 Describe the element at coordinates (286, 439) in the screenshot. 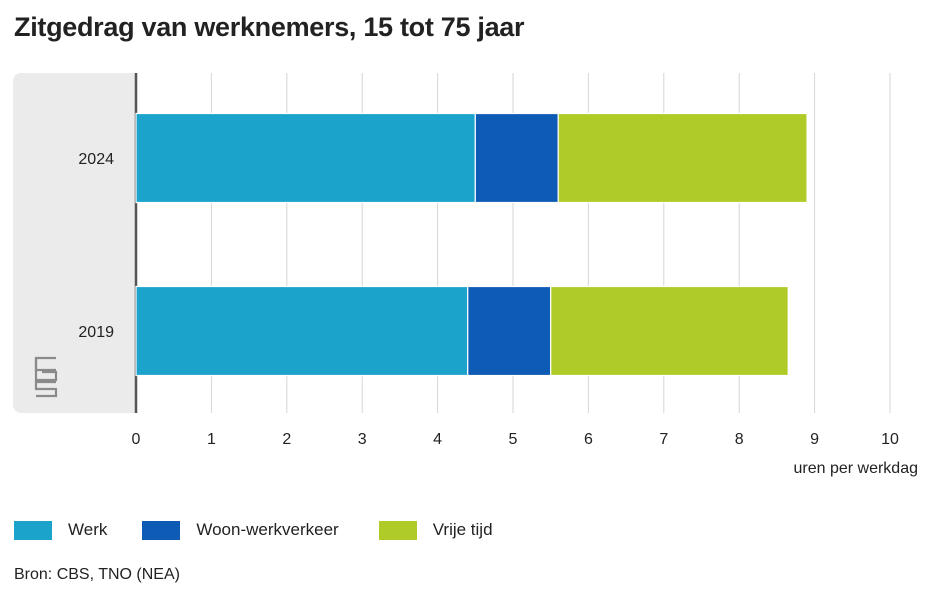

I see `x-tick-label: 2` at that location.